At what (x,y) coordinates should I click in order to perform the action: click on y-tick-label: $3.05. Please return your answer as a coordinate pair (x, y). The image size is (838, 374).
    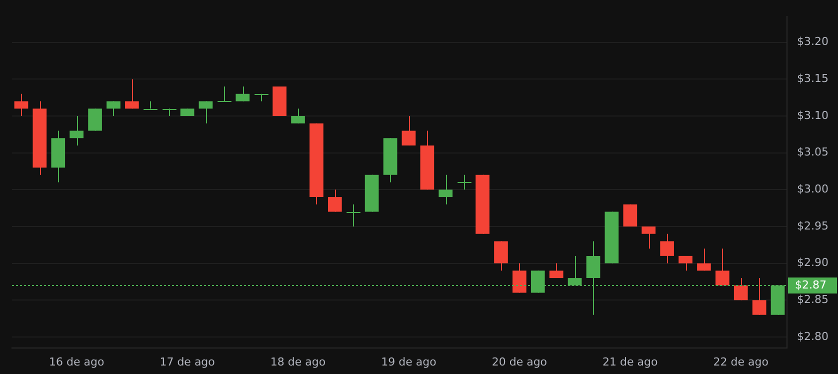
    Looking at the image, I should click on (812, 152).